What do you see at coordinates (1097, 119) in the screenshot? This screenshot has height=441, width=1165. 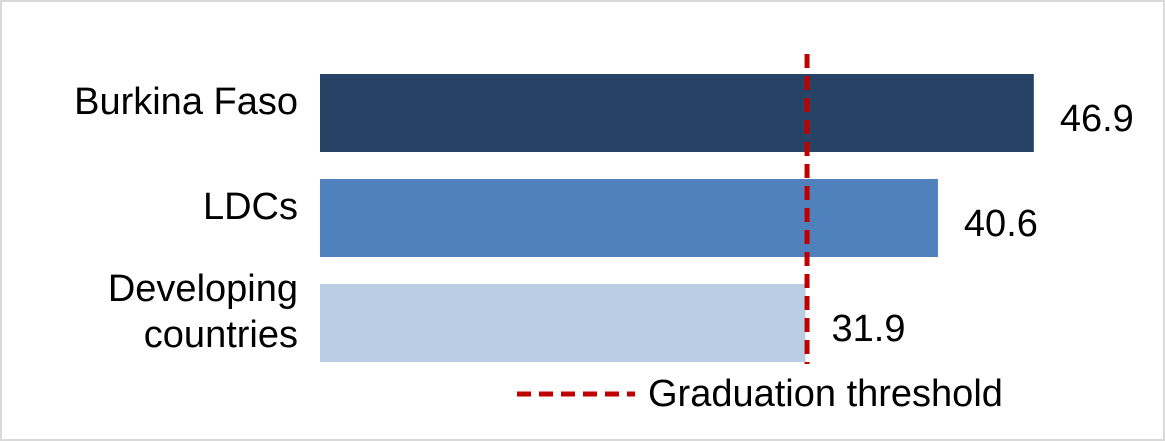 I see `value-label: 46.9` at bounding box center [1097, 119].